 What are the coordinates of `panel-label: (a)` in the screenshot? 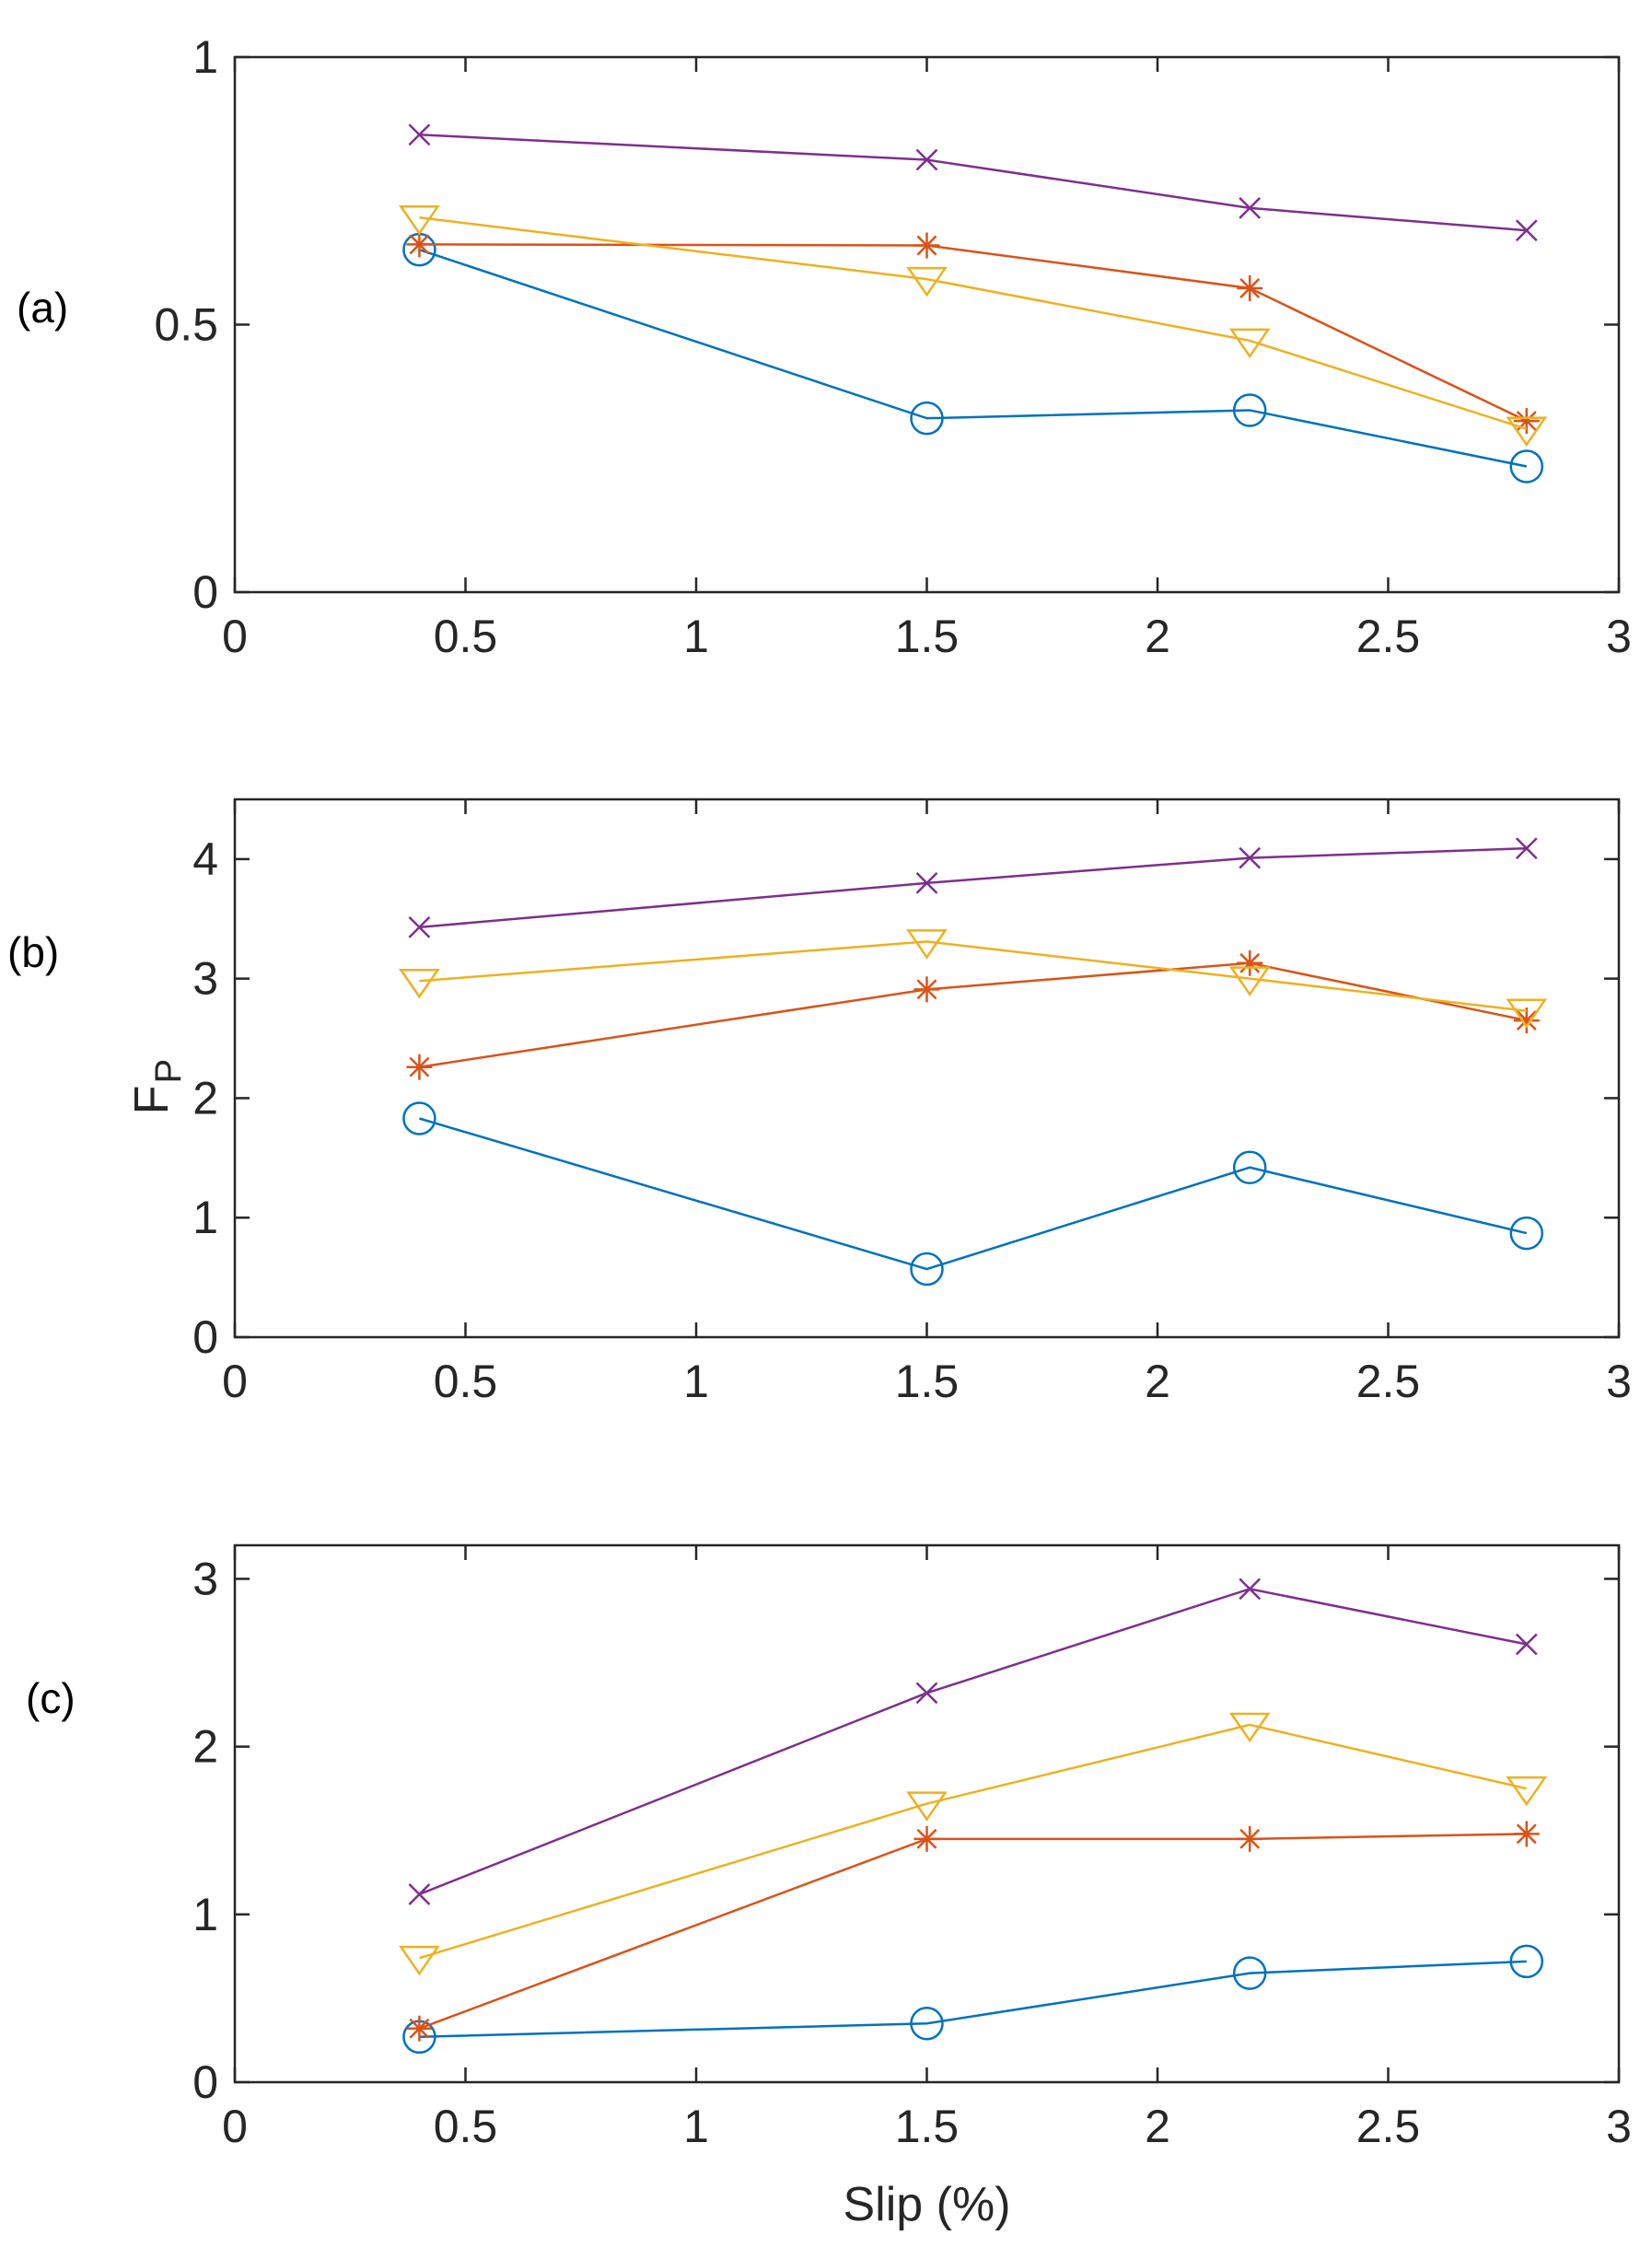 It's located at (42, 308).